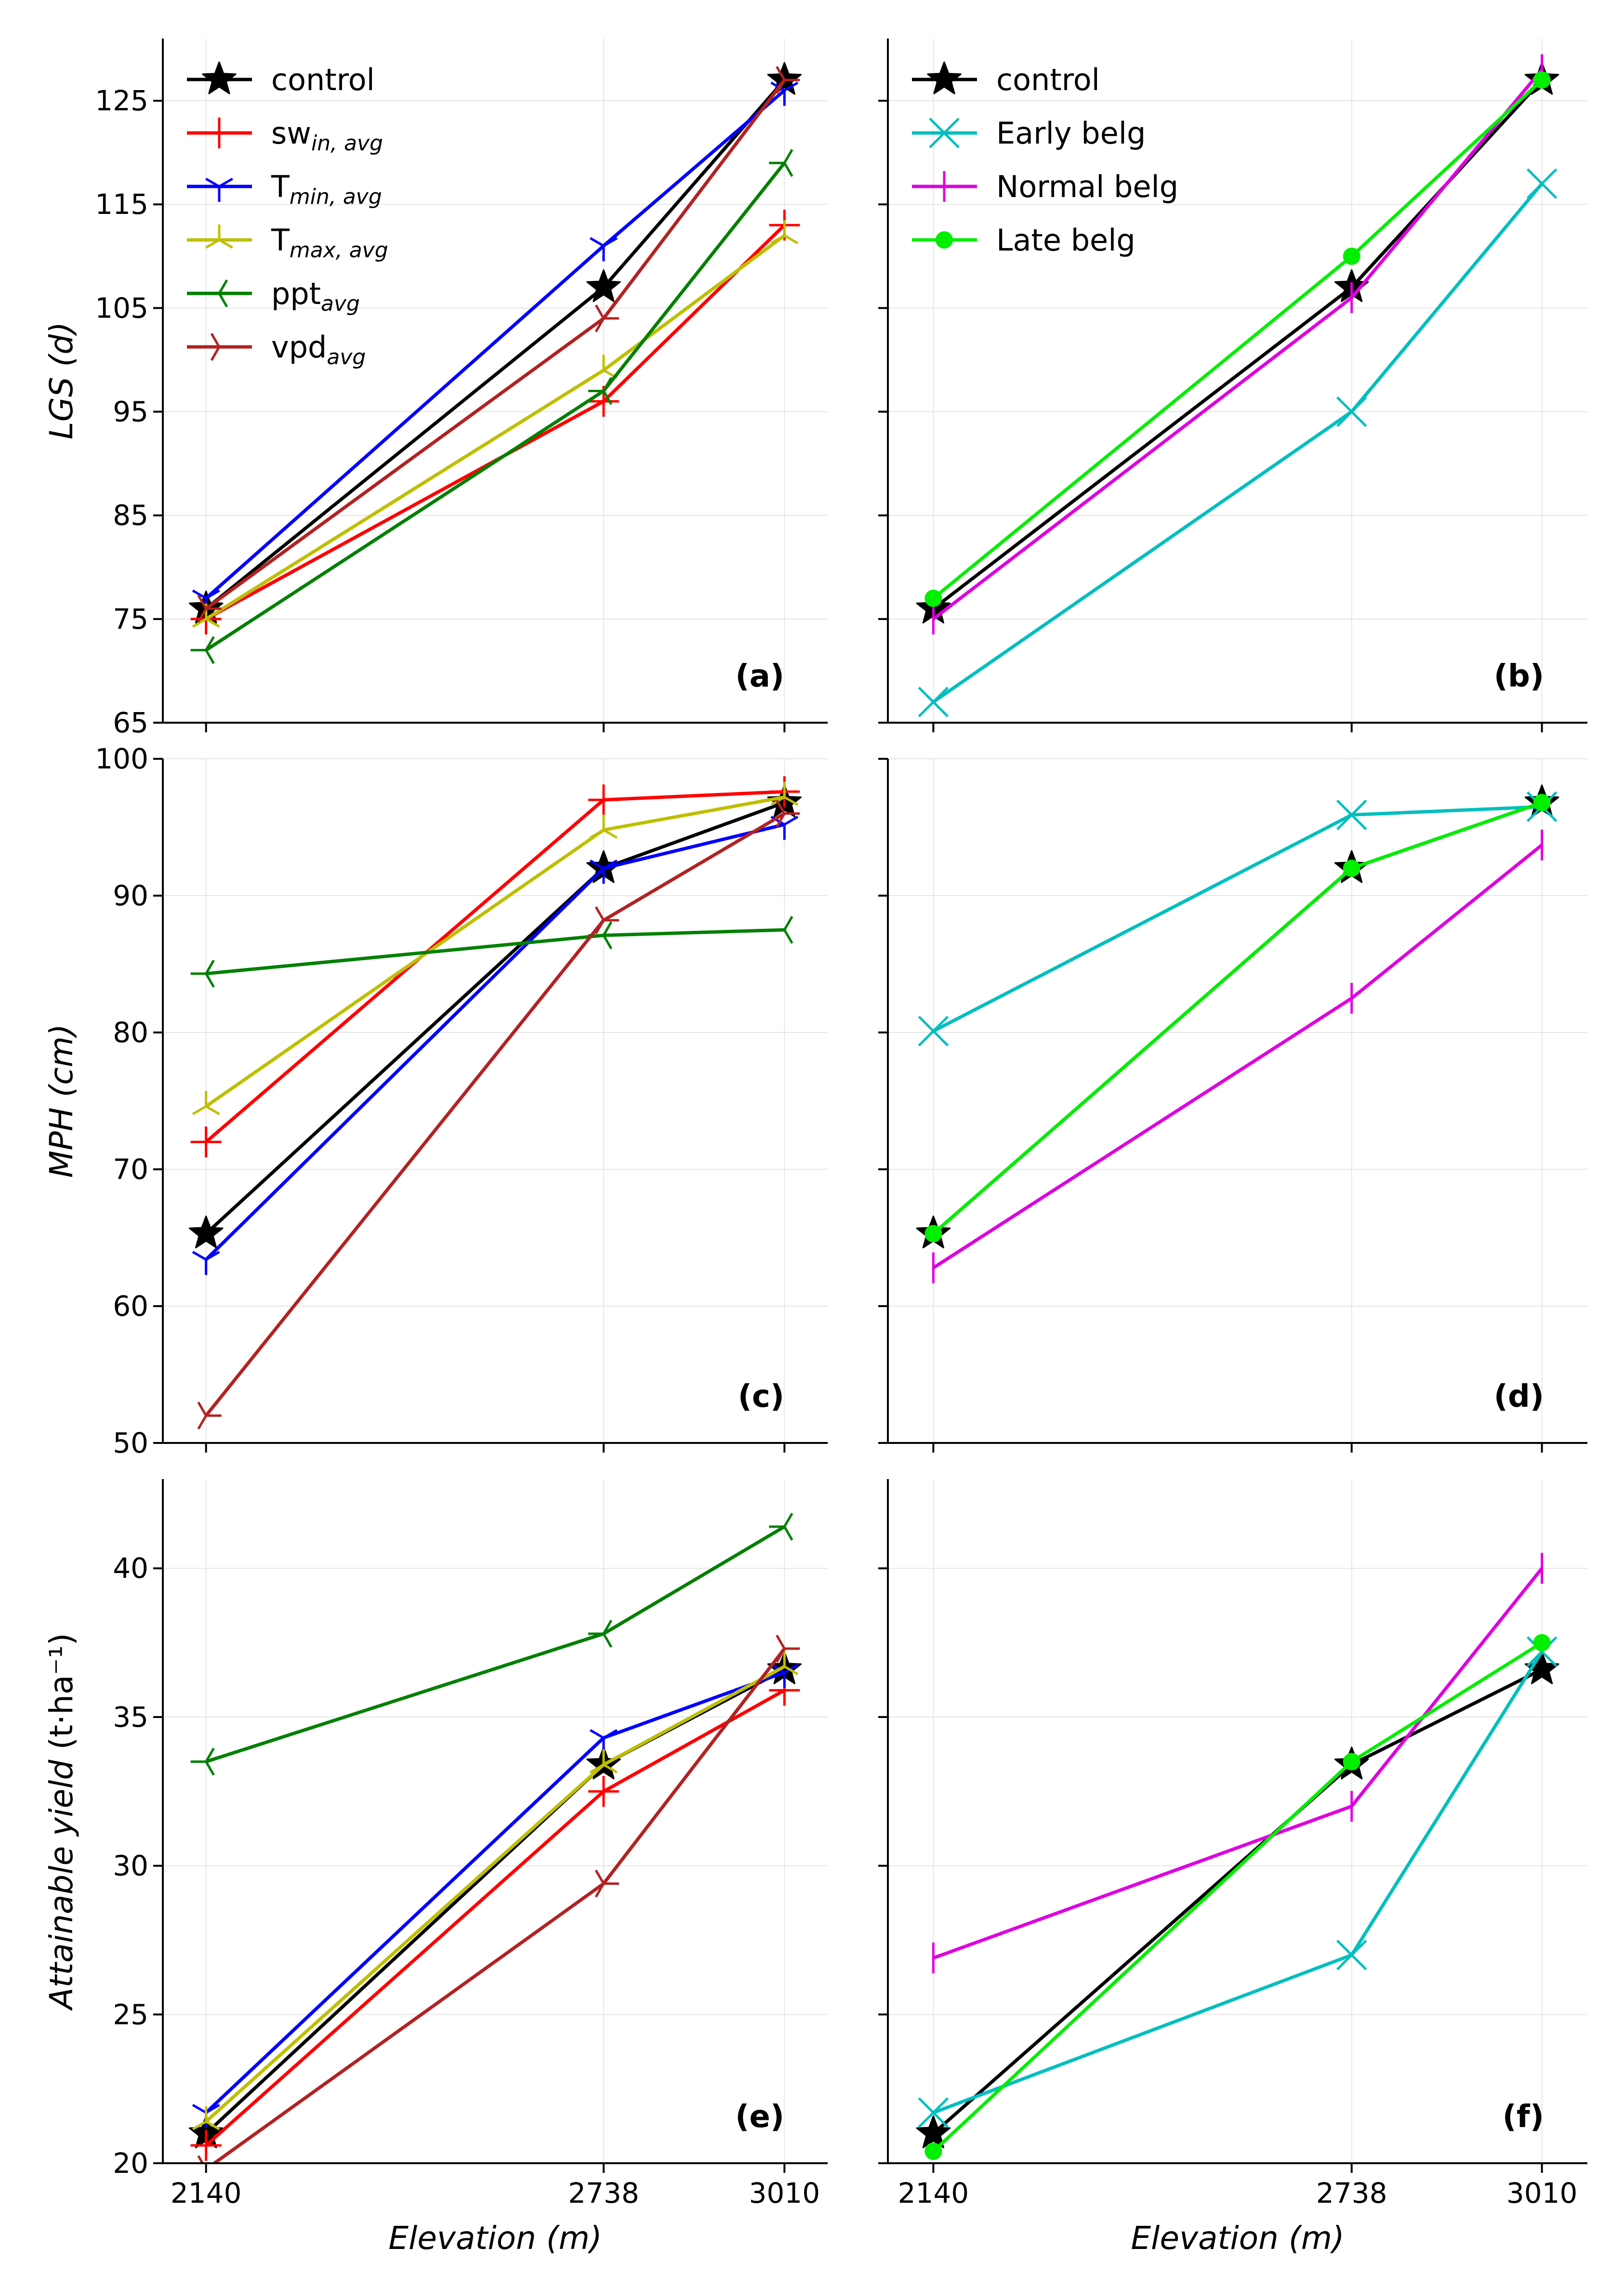 This screenshot has width=1624, height=2275. I want to click on y-tick-label: 60, so click(130, 1307).